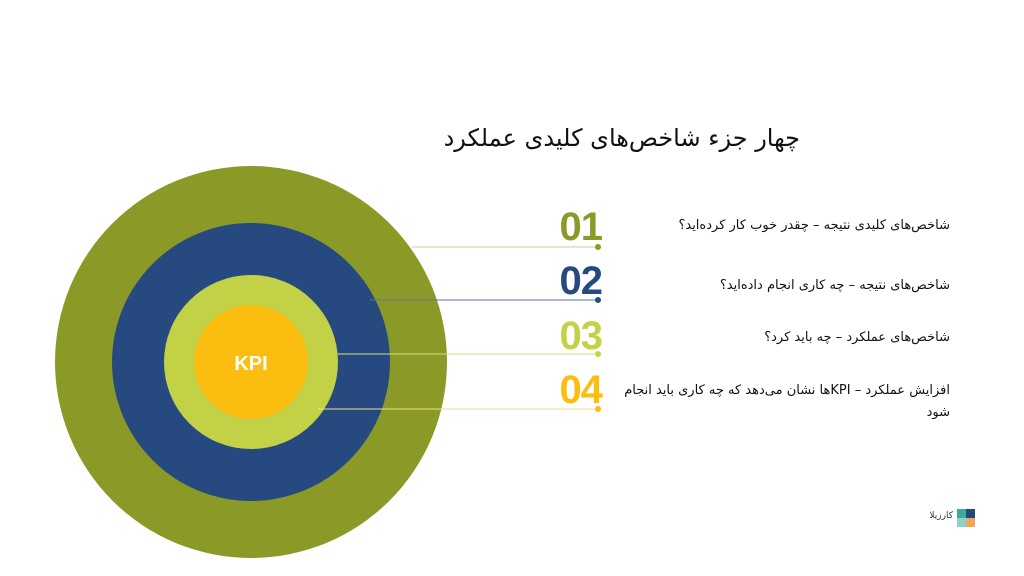 The height and width of the screenshot is (576, 1024). Describe the element at coordinates (581, 336) in the screenshot. I see `item-number-3: 03` at that location.